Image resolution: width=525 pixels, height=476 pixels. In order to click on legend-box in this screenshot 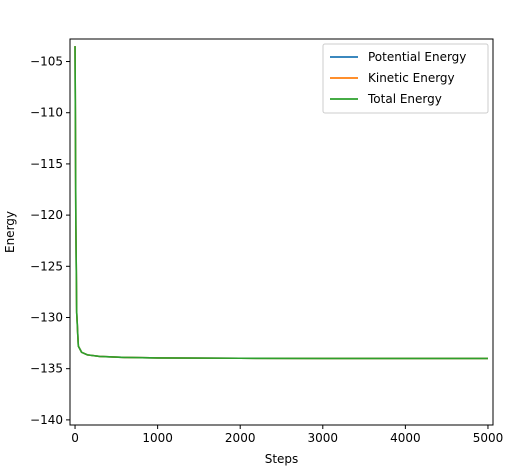, I will do `click(405, 78)`.